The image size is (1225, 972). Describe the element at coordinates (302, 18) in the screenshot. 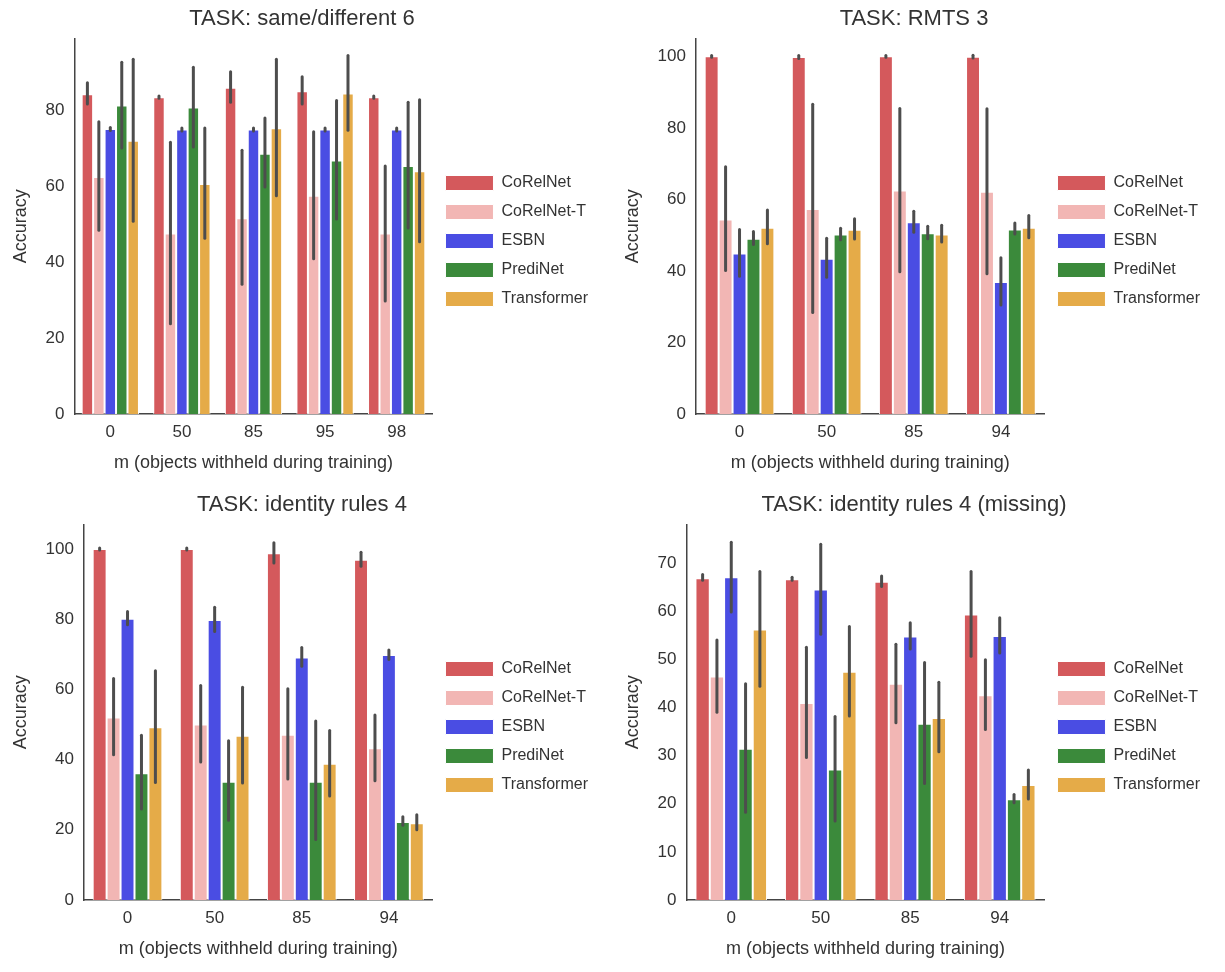

I see `chart-title: TASK: same/different 6` at that location.